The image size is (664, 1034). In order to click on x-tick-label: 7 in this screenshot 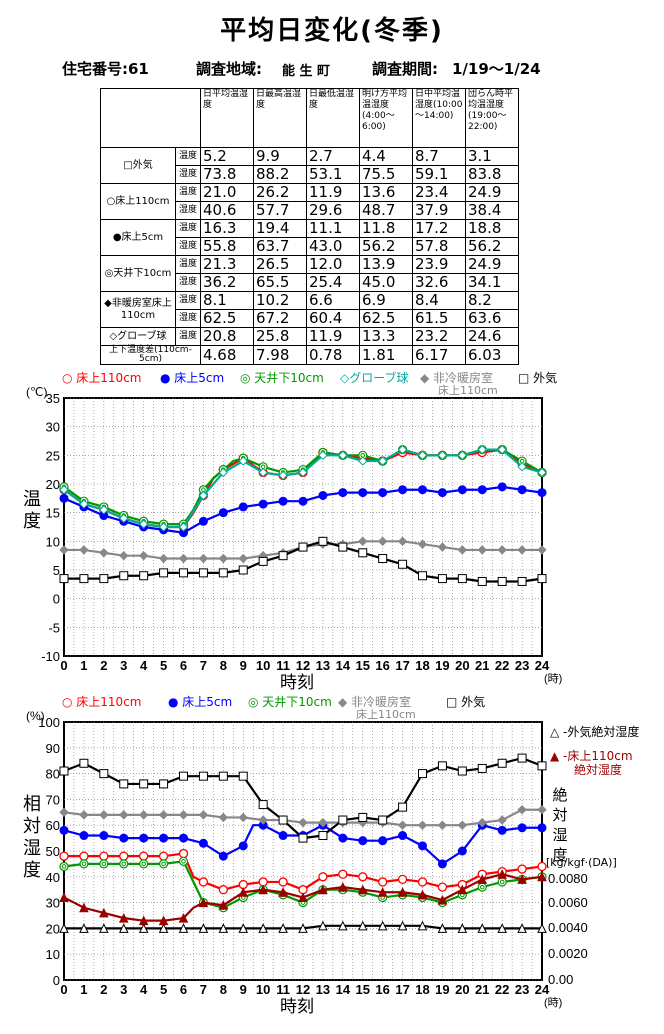, I will do `click(203, 989)`.